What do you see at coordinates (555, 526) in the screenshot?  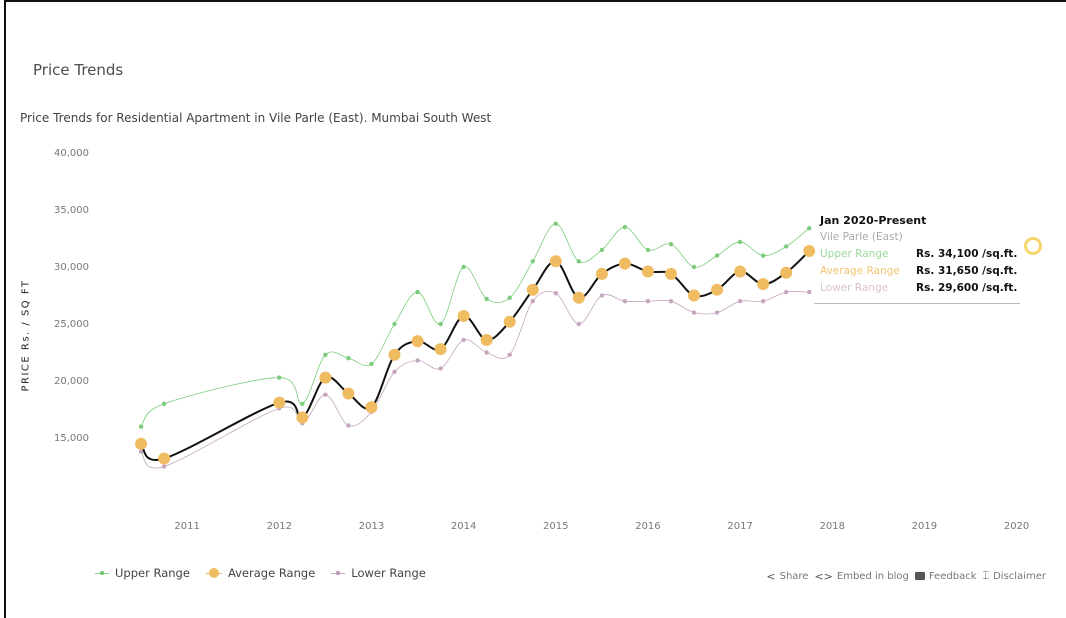 I see `x-tick-label: 2015` at bounding box center [555, 526].